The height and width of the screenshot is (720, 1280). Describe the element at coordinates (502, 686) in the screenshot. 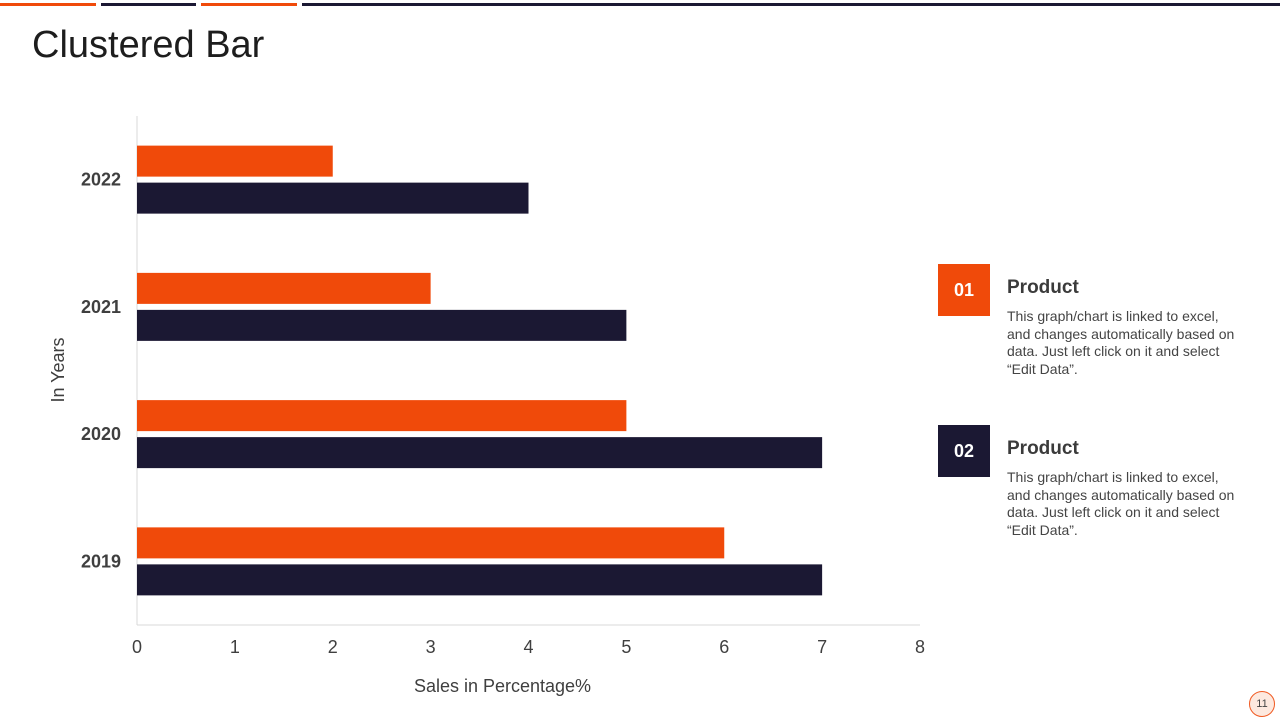

I see `x-axis-title: Sales in Percentage%` at that location.